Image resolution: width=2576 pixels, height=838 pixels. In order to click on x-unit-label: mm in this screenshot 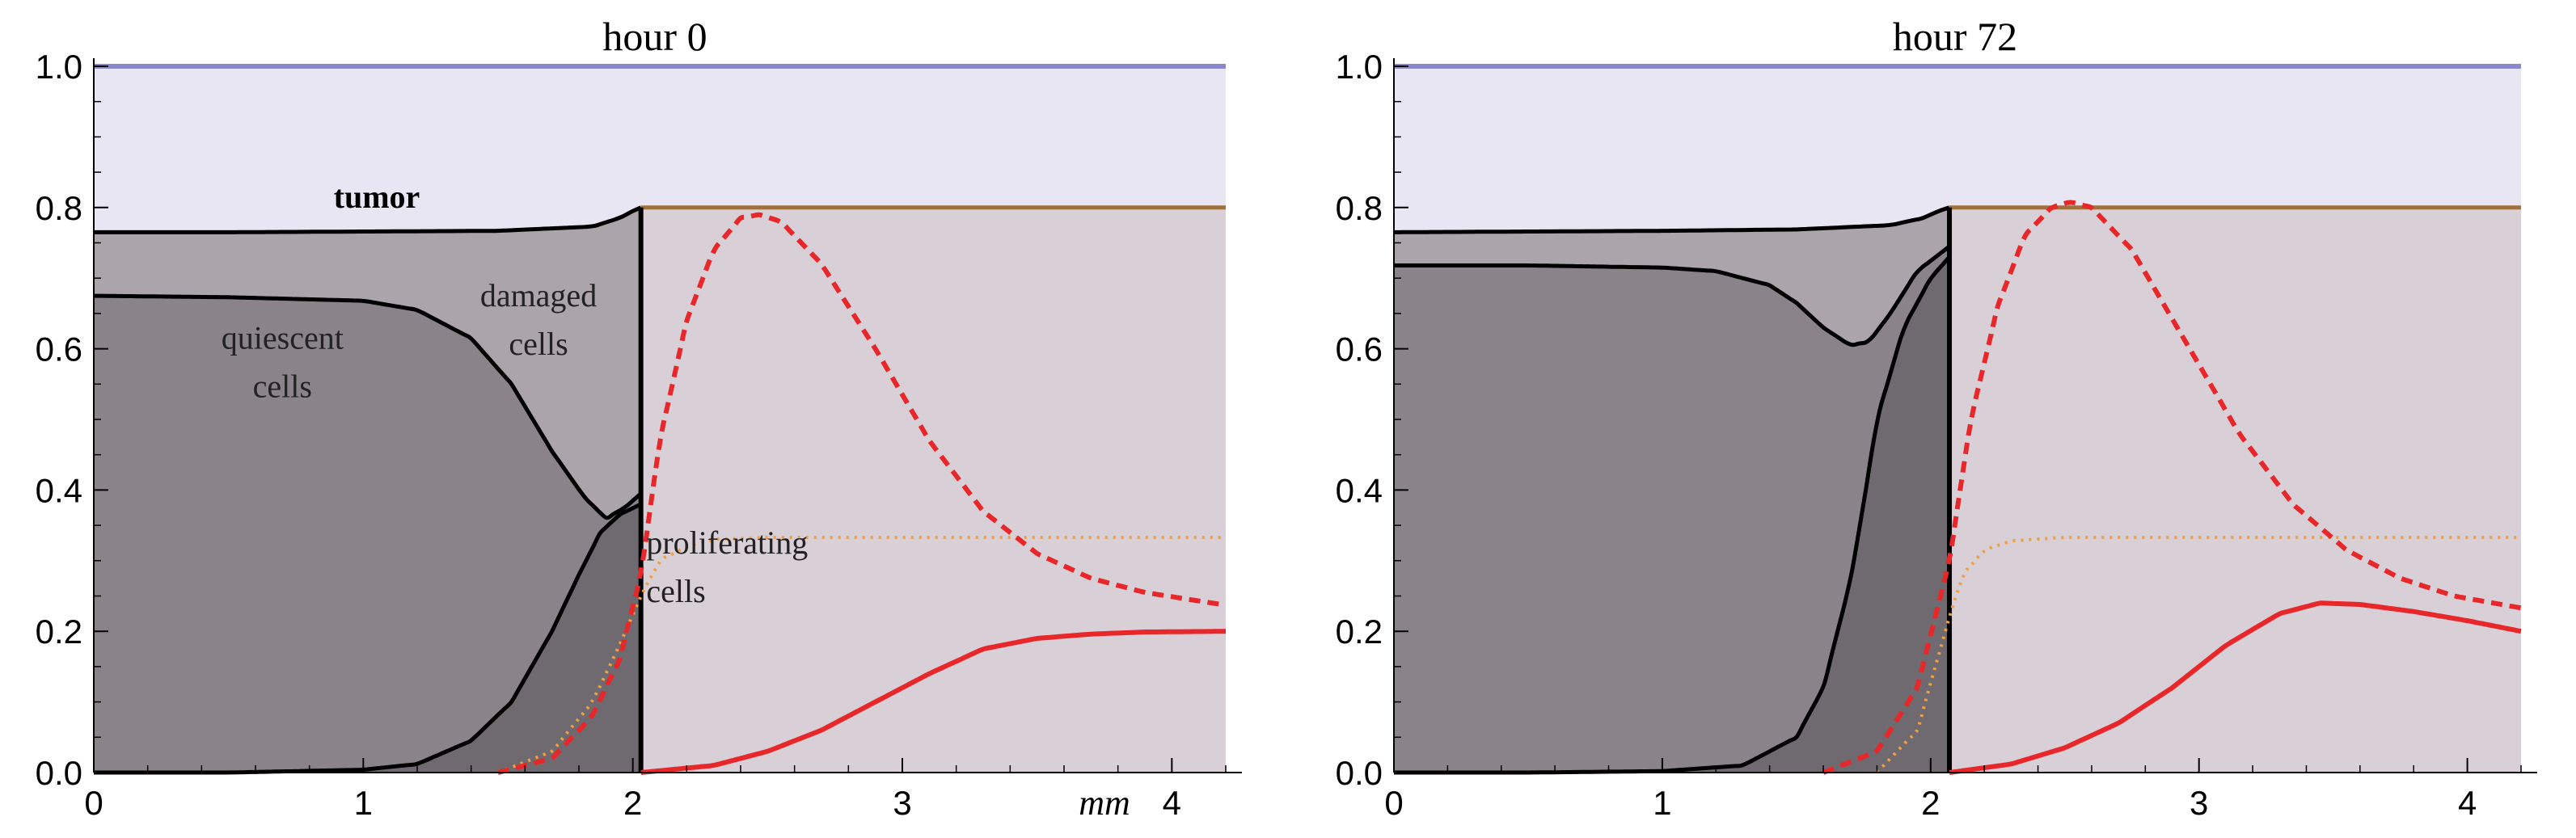, I will do `click(1104, 803)`.